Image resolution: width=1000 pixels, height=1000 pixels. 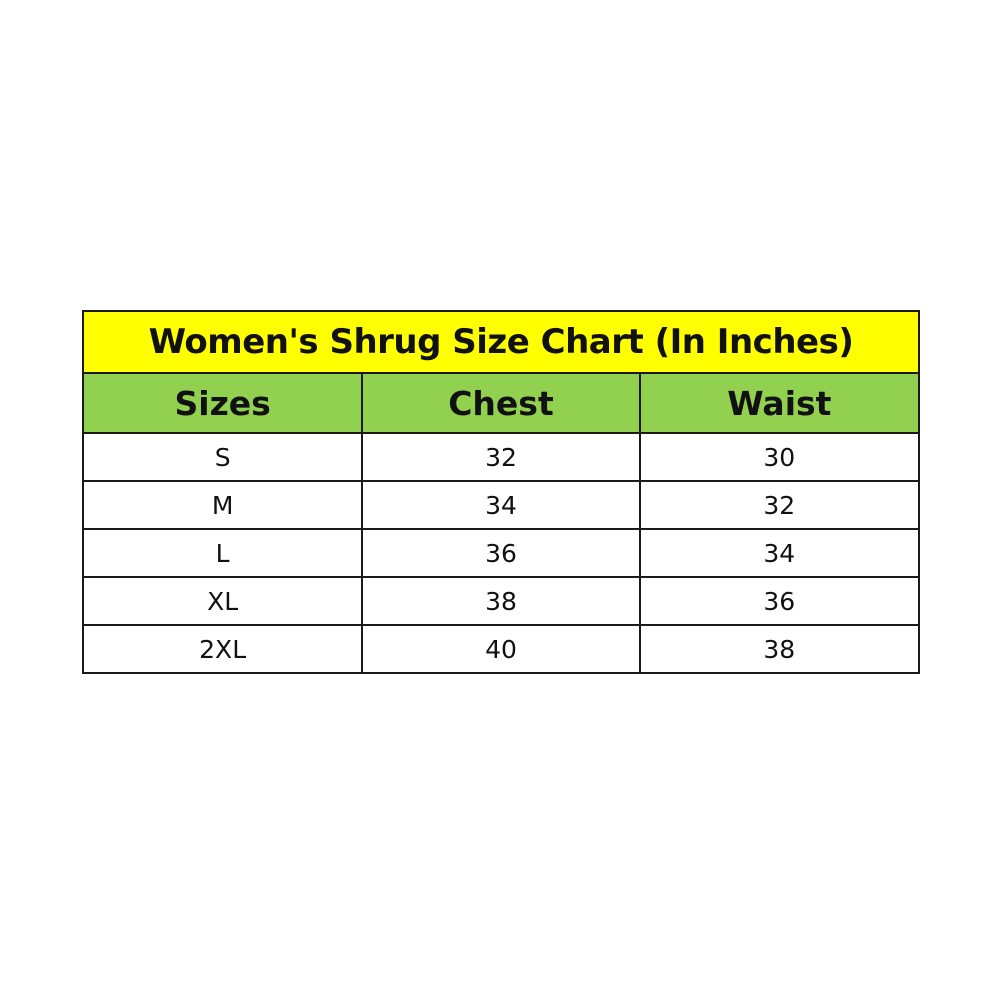 What do you see at coordinates (779, 649) in the screenshot?
I see `waist-cell: 38` at bounding box center [779, 649].